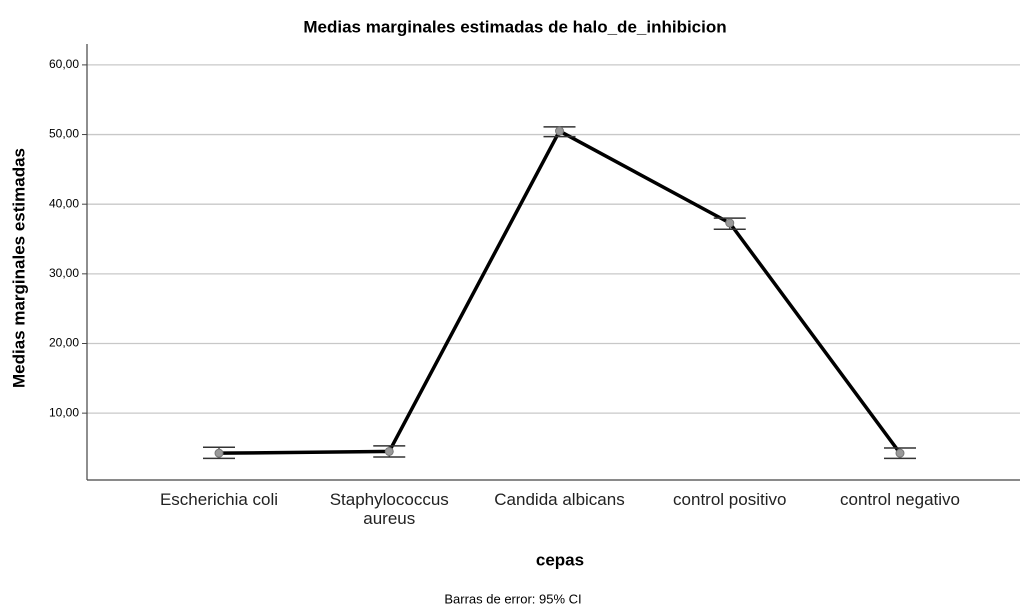 This screenshot has height=608, width=1020. I want to click on x-tick-label: Candida albicans, so click(559, 499).